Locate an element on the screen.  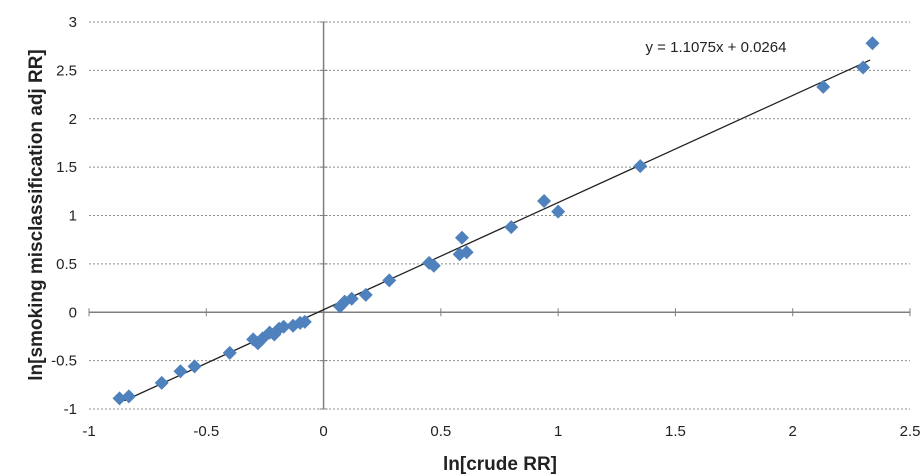
y-tick-label-1: -0.5 is located at coordinates (64, 361).